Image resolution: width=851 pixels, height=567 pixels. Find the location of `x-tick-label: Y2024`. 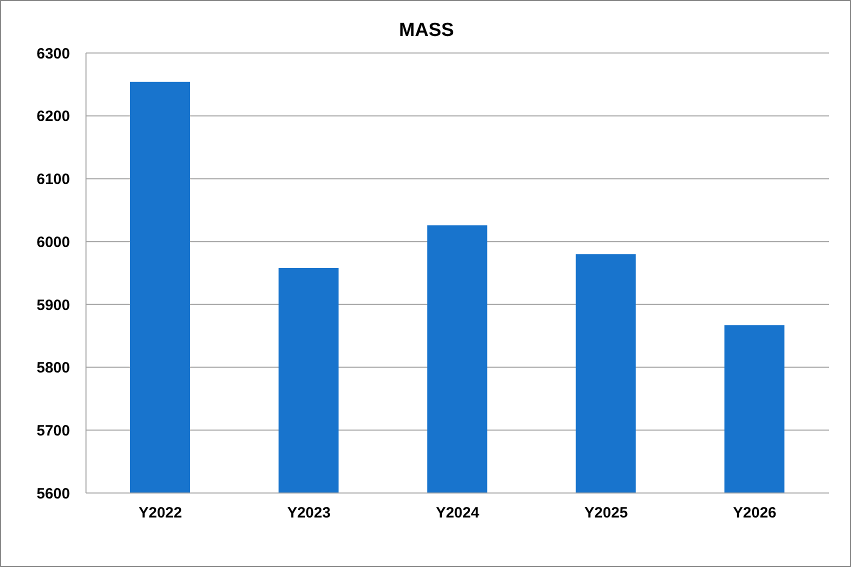

x-tick-label: Y2024 is located at coordinates (458, 513).